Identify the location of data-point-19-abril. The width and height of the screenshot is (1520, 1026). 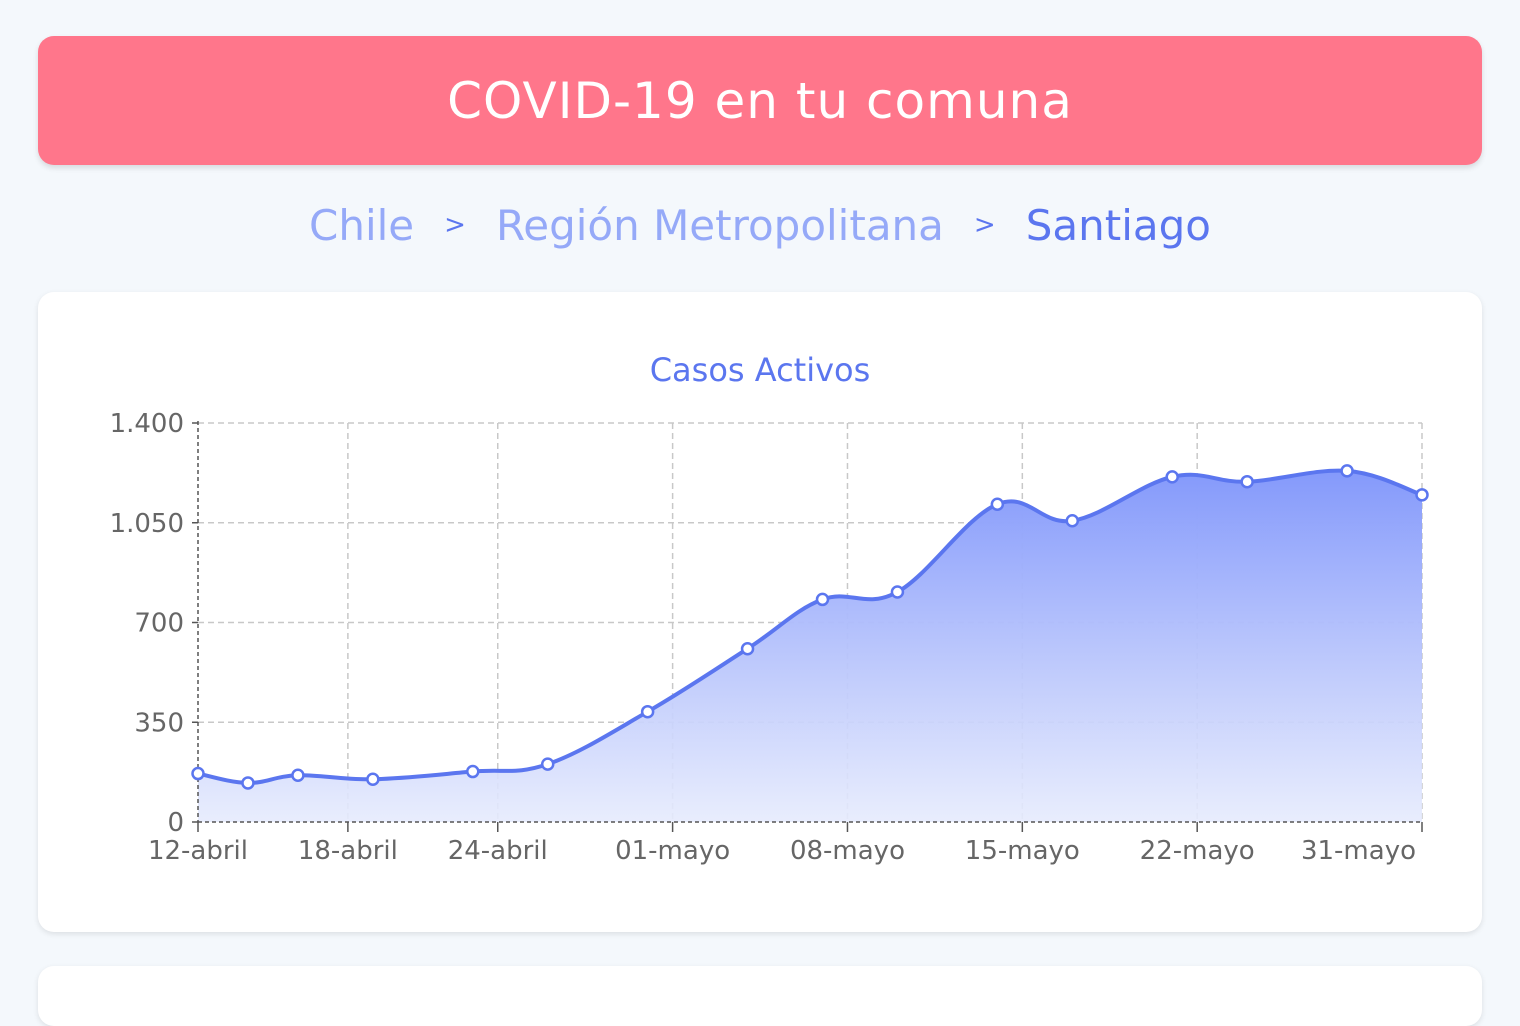
(373, 779).